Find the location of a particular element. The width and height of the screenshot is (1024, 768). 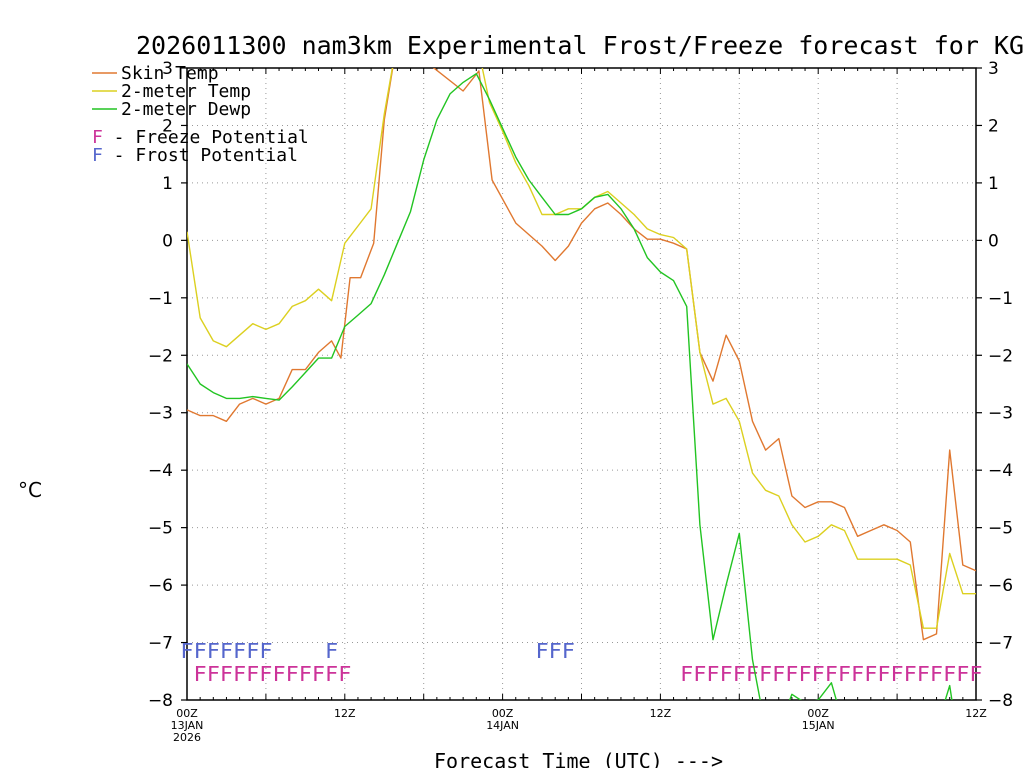

y-tick-label: −6 is located at coordinates (160, 586).